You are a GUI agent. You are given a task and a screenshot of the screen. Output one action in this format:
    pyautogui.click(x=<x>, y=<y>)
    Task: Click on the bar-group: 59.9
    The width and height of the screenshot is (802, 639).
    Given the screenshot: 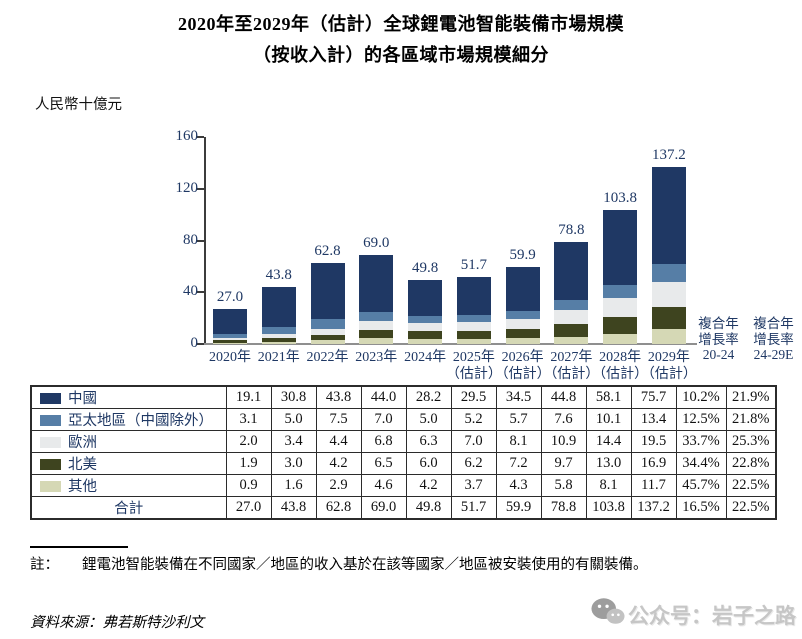 What is the action you would take?
    pyautogui.click(x=522, y=295)
    